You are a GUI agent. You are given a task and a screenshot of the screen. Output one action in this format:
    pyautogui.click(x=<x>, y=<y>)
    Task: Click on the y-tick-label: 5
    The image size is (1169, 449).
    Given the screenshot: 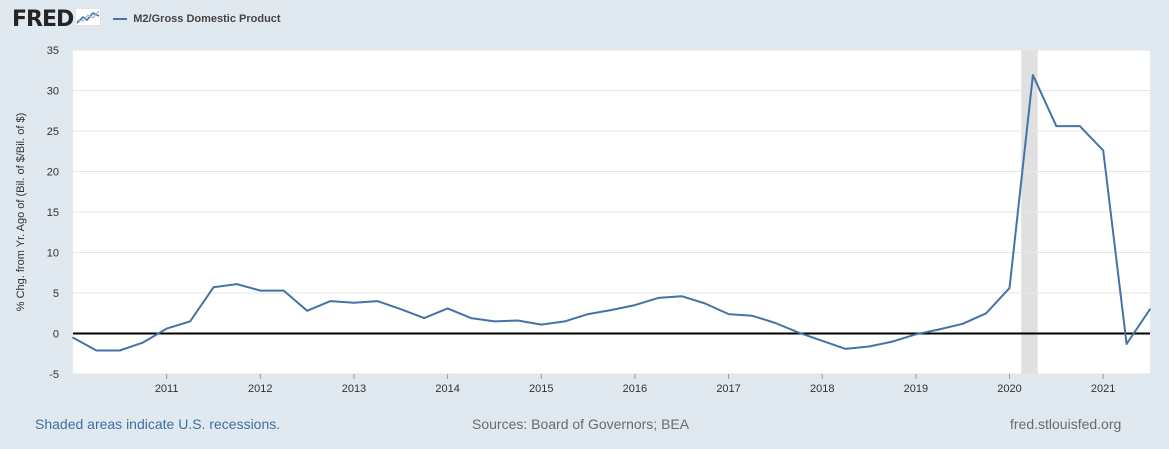 What is the action you would take?
    pyautogui.click(x=56, y=294)
    